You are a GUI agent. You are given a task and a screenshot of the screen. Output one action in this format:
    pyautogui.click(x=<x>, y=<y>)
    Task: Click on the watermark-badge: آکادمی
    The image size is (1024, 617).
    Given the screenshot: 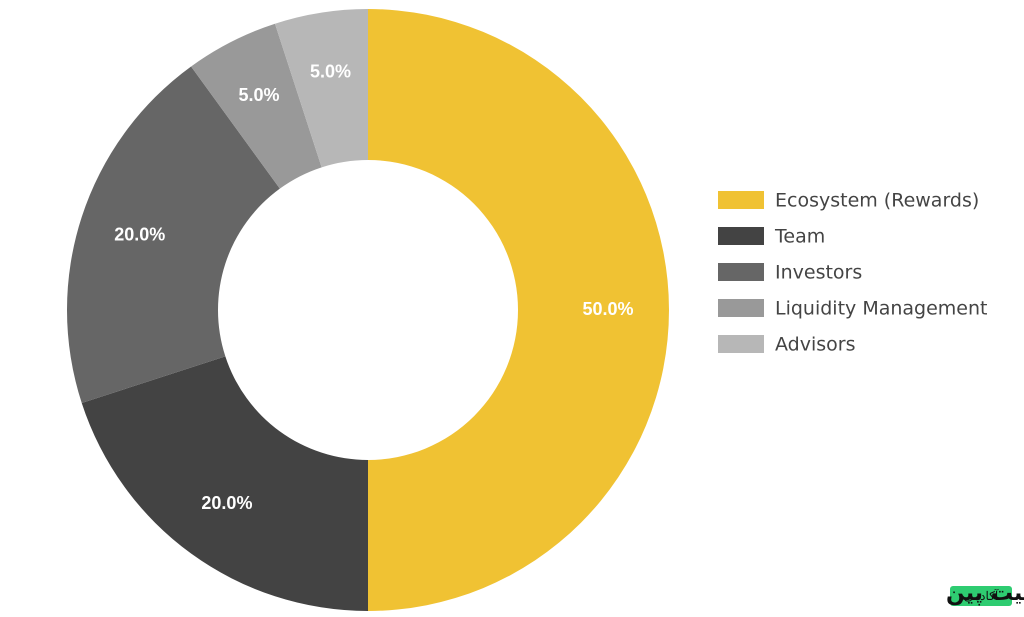 What is the action you would take?
    pyautogui.click(x=981, y=595)
    